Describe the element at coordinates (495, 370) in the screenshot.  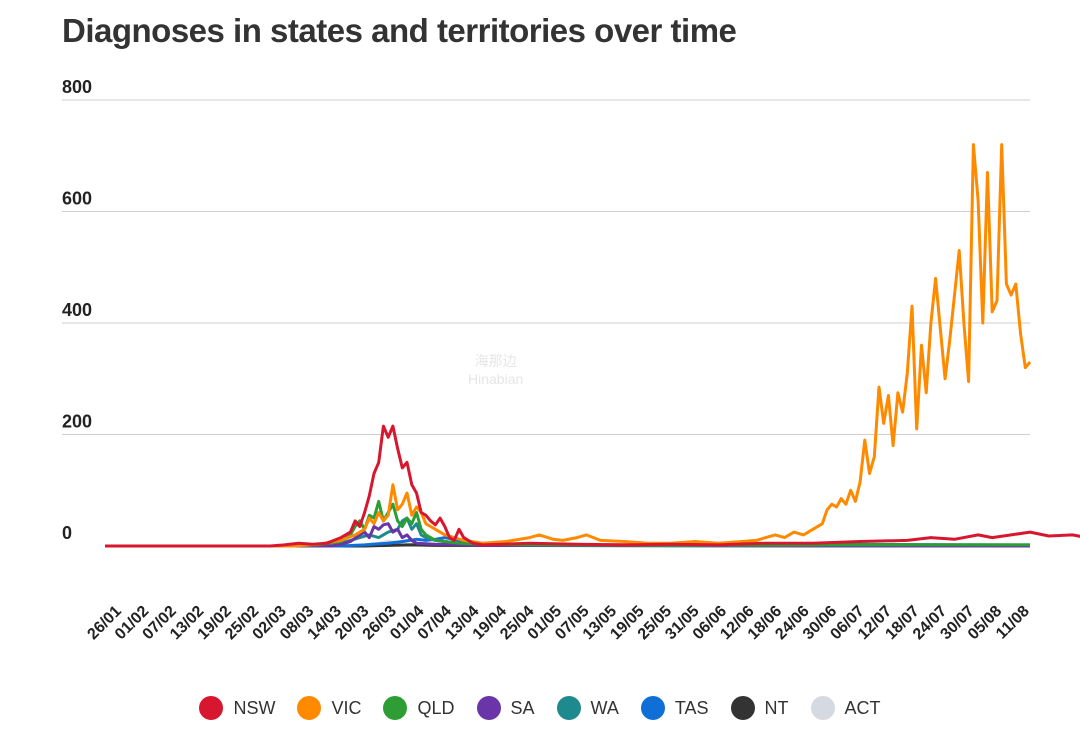
I see `watermark: 海那边 Hinabian` at that location.